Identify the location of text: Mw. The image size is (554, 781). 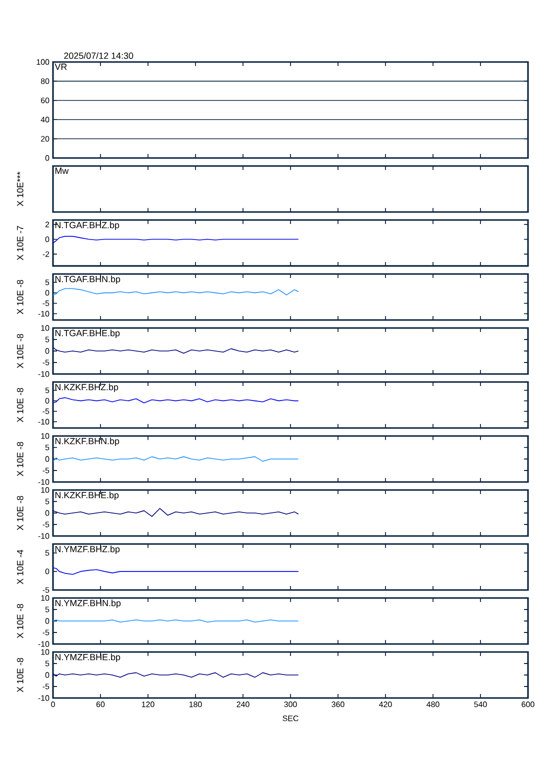
(62, 171).